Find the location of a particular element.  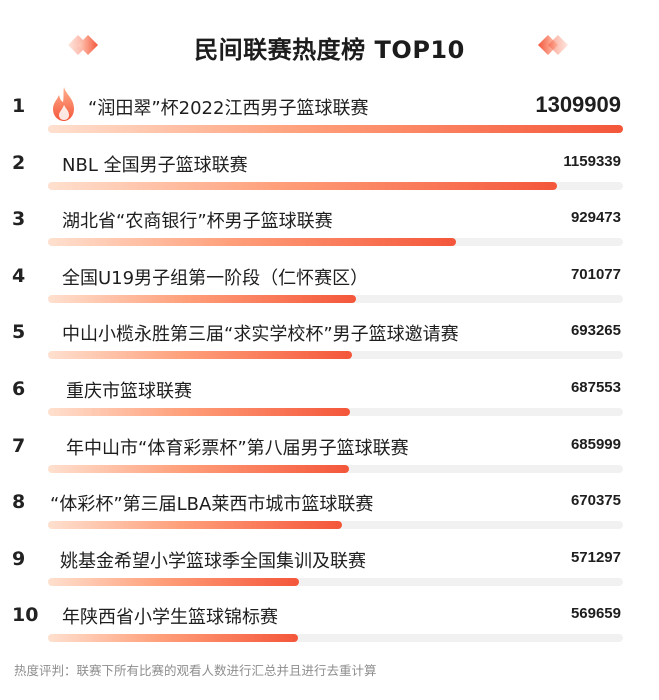

heat-value: 687553 is located at coordinates (595, 387).